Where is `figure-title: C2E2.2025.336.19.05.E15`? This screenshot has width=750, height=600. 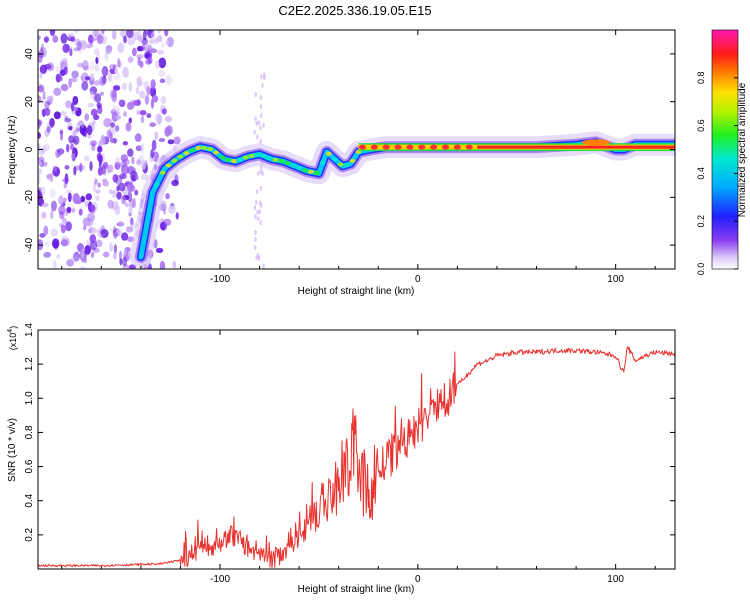 figure-title: C2E2.2025.336.19.05.E15 is located at coordinates (354, 10).